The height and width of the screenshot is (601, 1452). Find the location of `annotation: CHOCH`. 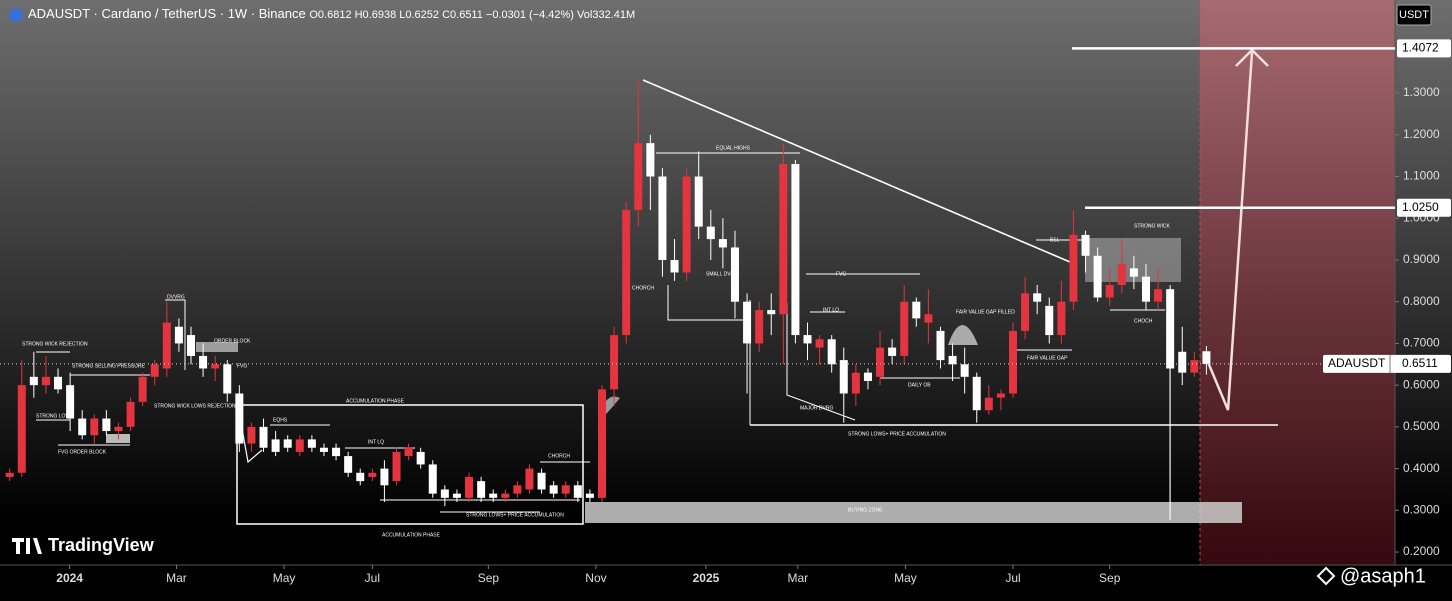

annotation: CHOCH is located at coordinates (1143, 321).